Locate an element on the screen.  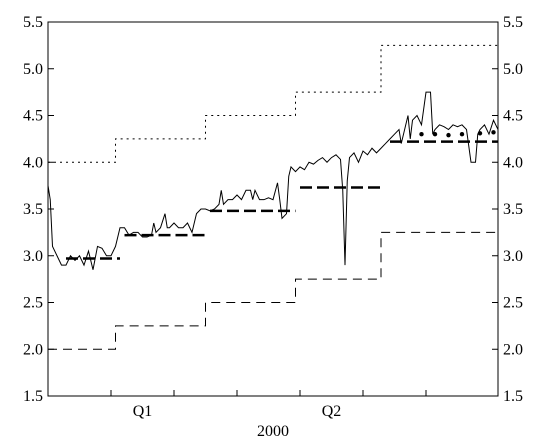
y-tick-label-left: 4.5 is located at coordinates (33, 116).